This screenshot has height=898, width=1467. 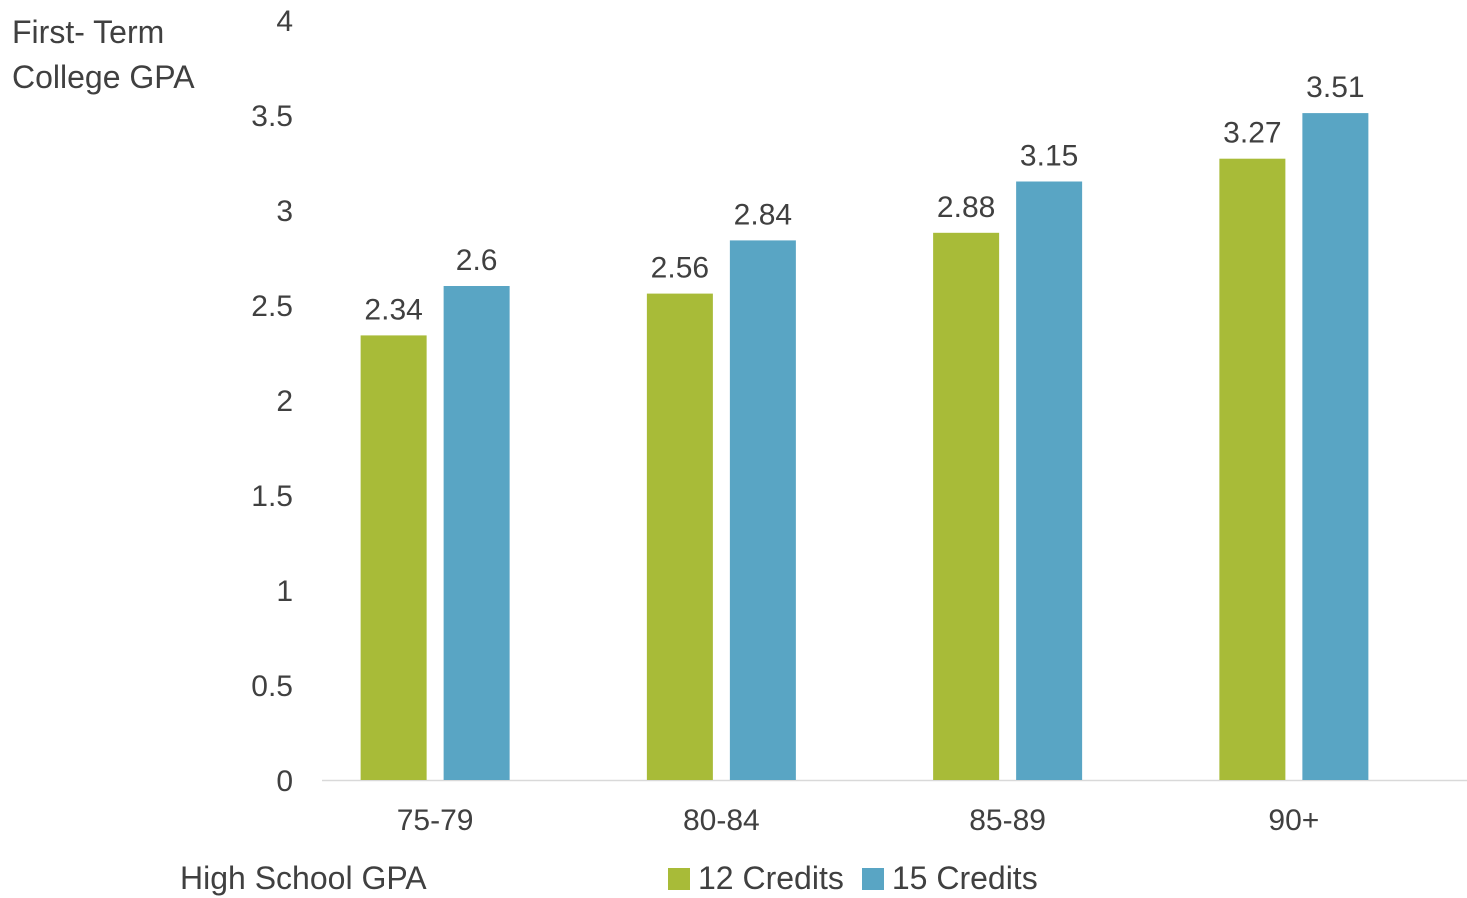 I want to click on legend: 12 Credits 15 Credits, so click(x=862, y=878).